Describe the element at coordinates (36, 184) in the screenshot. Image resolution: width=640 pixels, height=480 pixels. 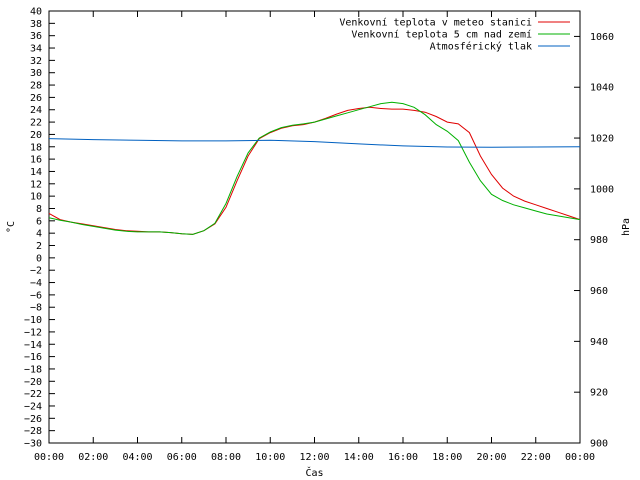
I see `y-tick-label: 12` at that location.